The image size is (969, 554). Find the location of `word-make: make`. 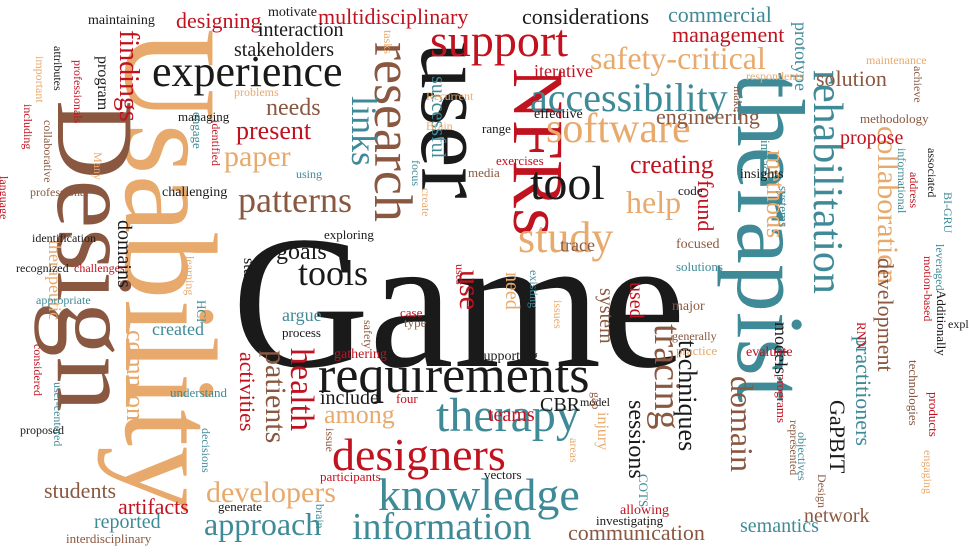

word-make: make is located at coordinates (738, 99).